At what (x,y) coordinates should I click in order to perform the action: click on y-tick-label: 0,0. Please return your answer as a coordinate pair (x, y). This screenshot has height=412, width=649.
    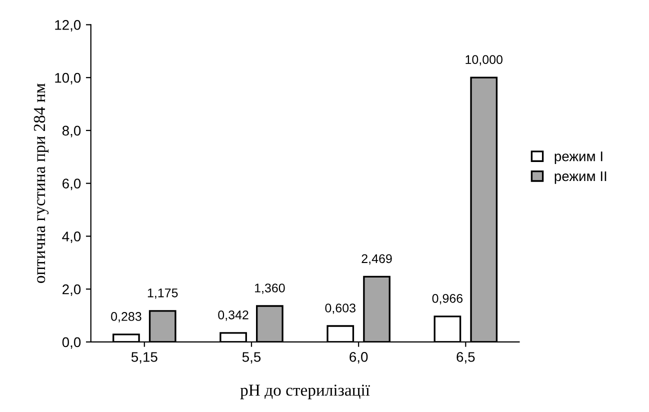
    Looking at the image, I should click on (71, 343).